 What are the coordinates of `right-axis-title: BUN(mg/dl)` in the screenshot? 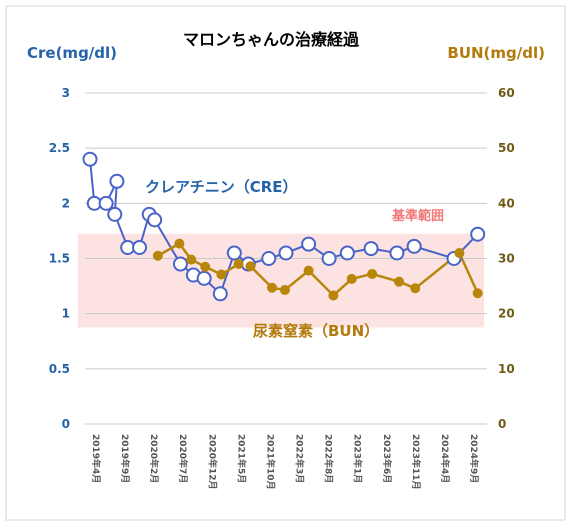 It's located at (496, 53).